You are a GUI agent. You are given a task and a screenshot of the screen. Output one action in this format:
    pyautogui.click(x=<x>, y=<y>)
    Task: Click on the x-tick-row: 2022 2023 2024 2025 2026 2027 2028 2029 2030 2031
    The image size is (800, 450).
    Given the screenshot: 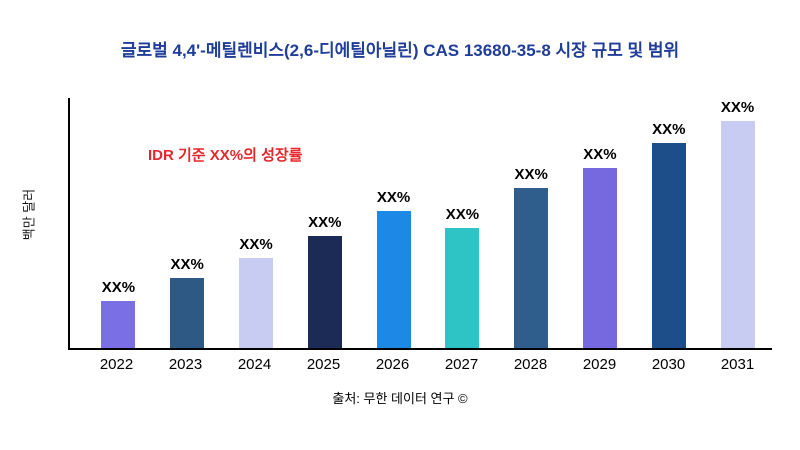 What is the action you would take?
    pyautogui.click(x=420, y=364)
    